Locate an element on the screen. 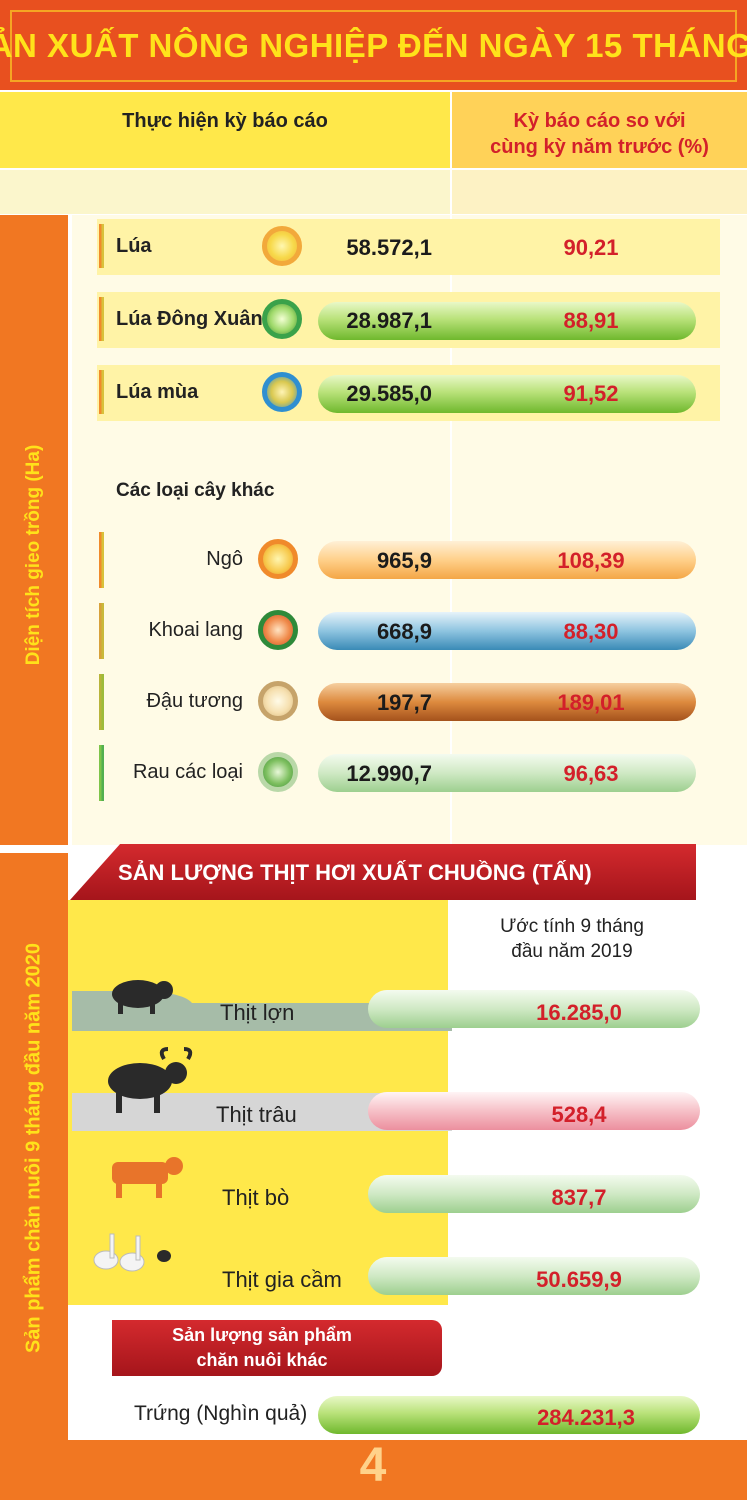  soybean-label: Đậu tương is located at coordinates (194, 701).